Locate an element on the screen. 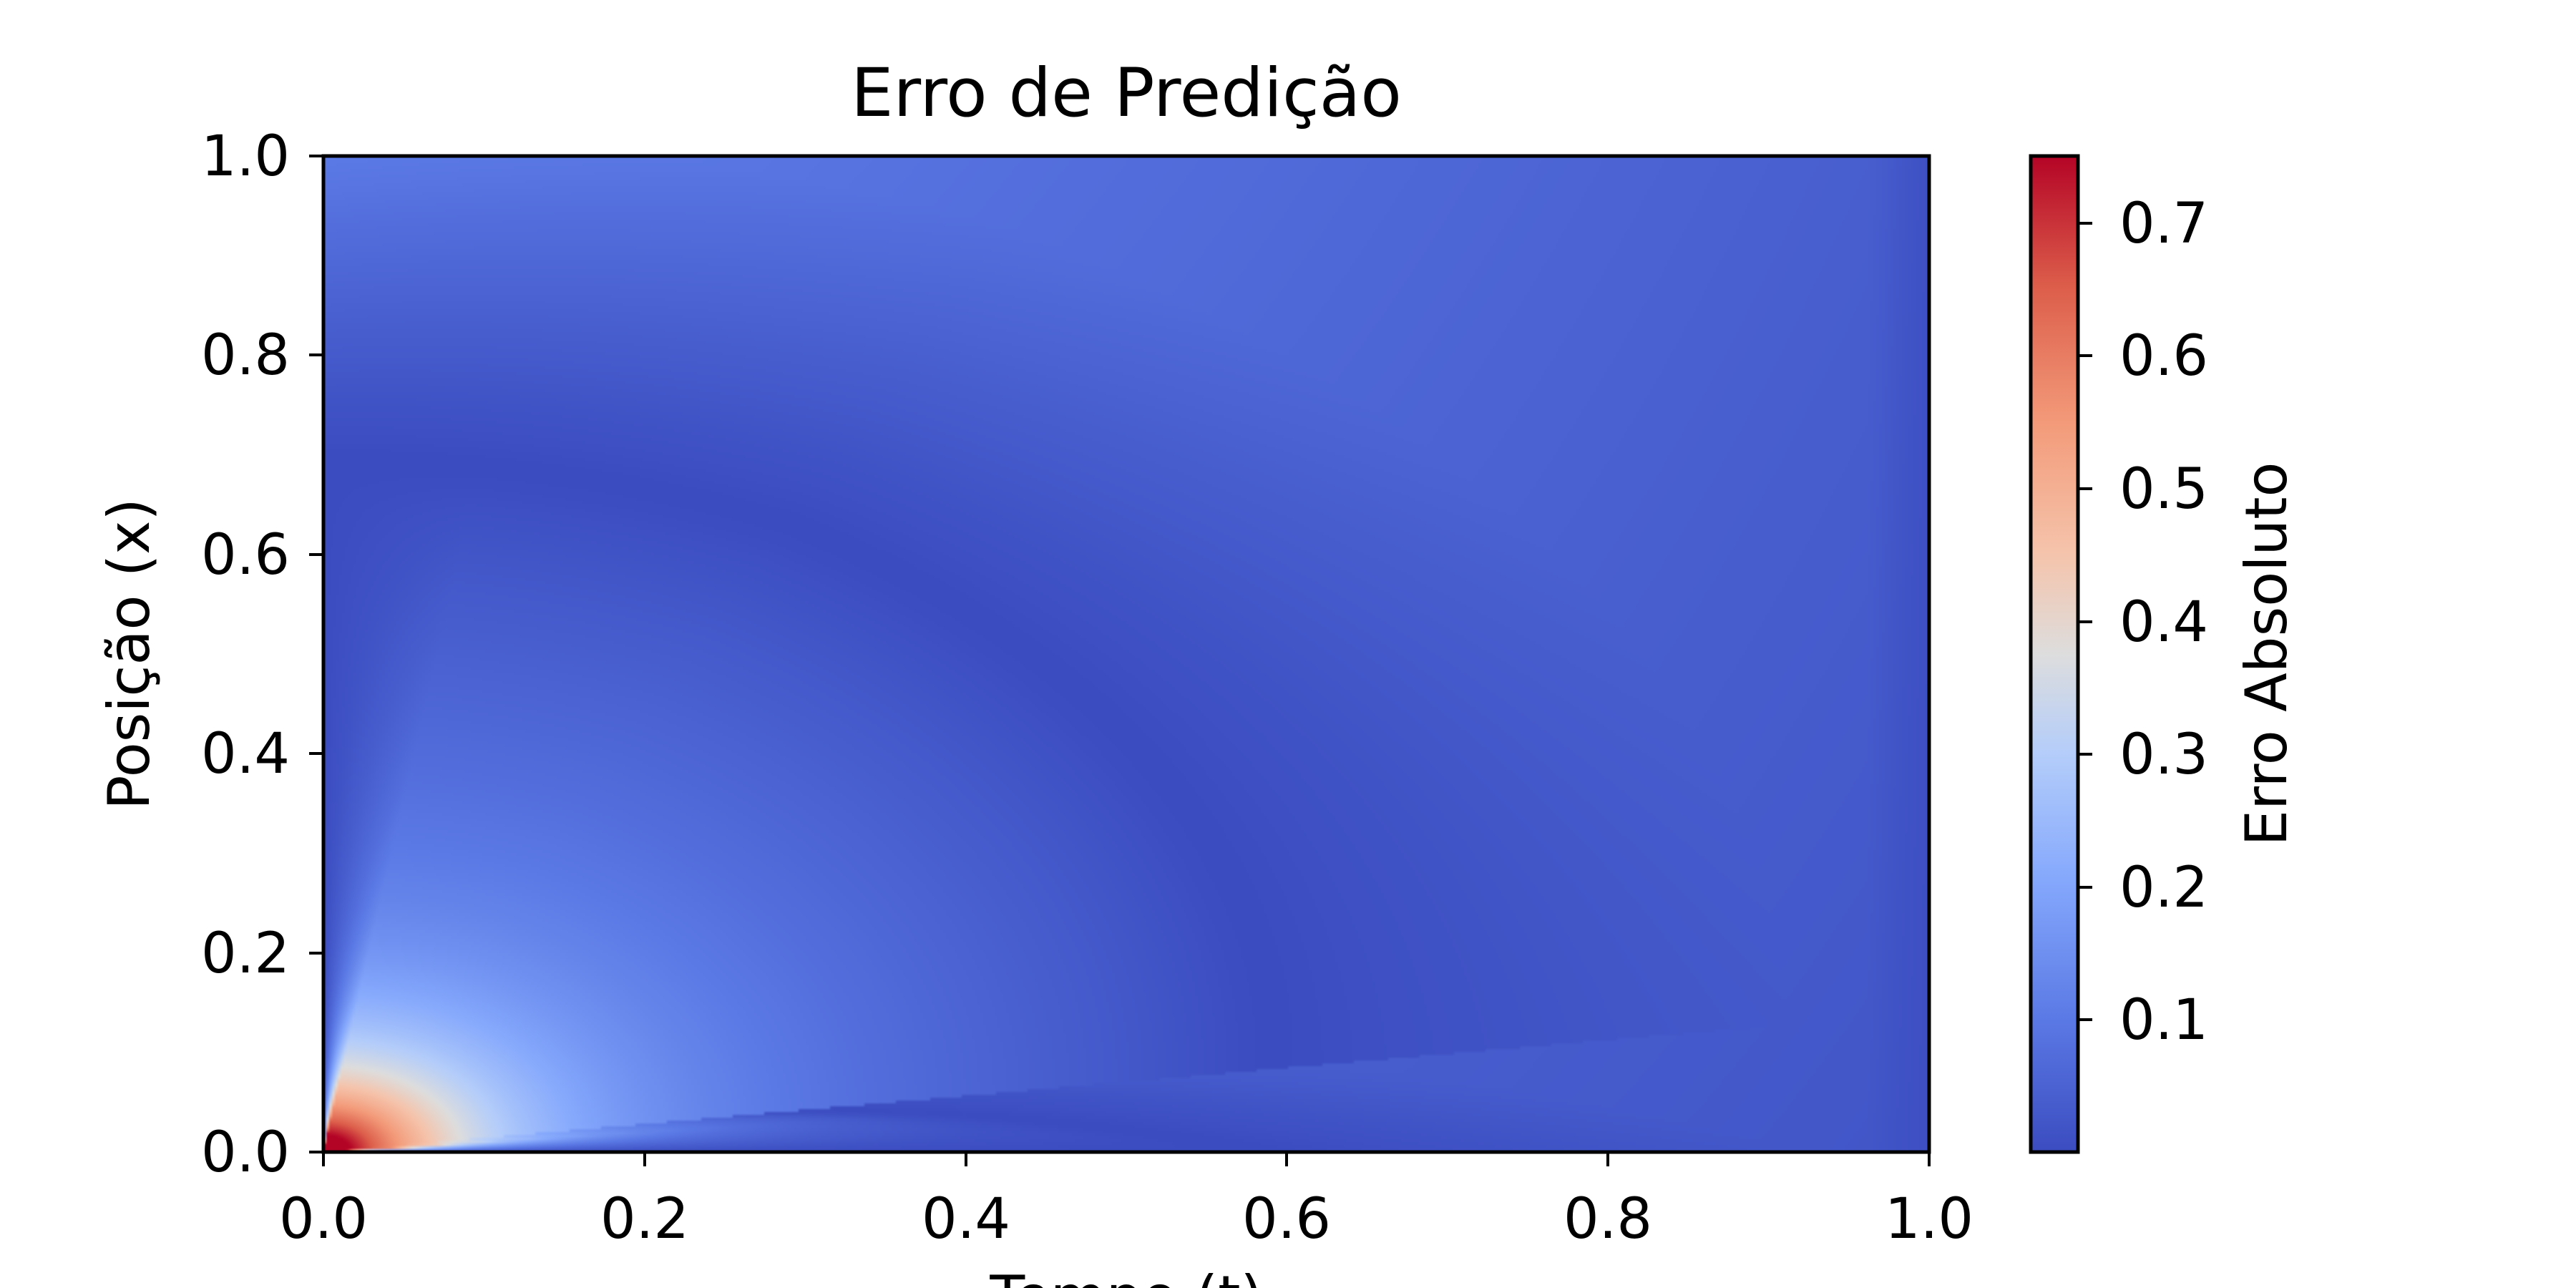  colorbar-frame is located at coordinates (2054, 654).